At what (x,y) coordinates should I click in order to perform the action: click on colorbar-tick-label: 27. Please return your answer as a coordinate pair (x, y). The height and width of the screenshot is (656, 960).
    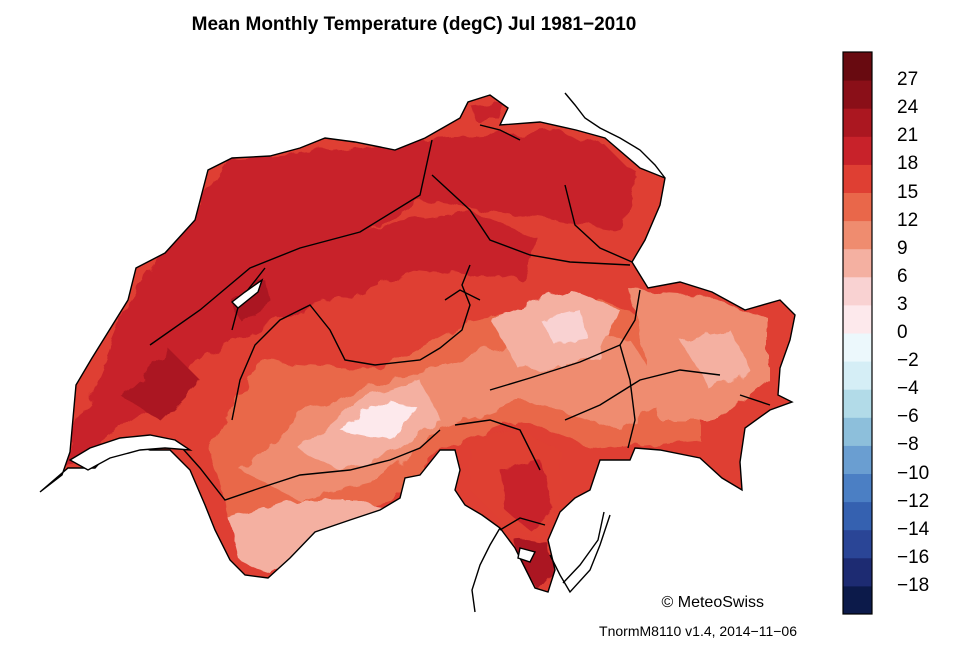
    Looking at the image, I should click on (908, 80).